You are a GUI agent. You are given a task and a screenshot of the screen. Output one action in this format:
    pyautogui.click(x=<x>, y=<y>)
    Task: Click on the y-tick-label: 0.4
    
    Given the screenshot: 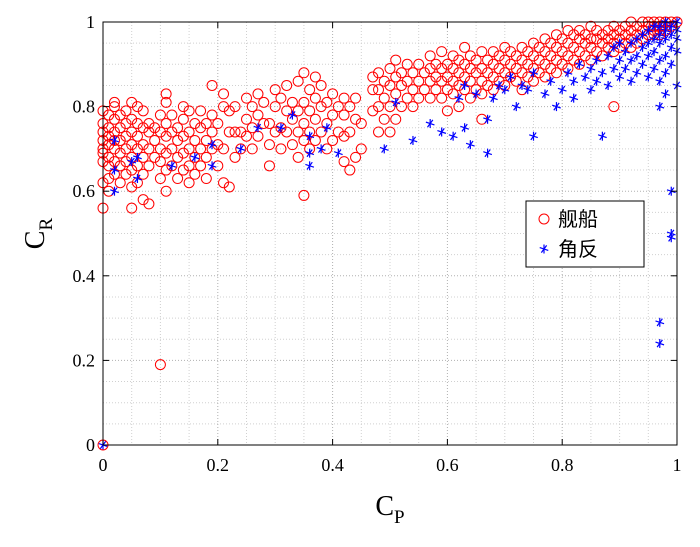 What is the action you would take?
    pyautogui.click(x=84, y=276)
    